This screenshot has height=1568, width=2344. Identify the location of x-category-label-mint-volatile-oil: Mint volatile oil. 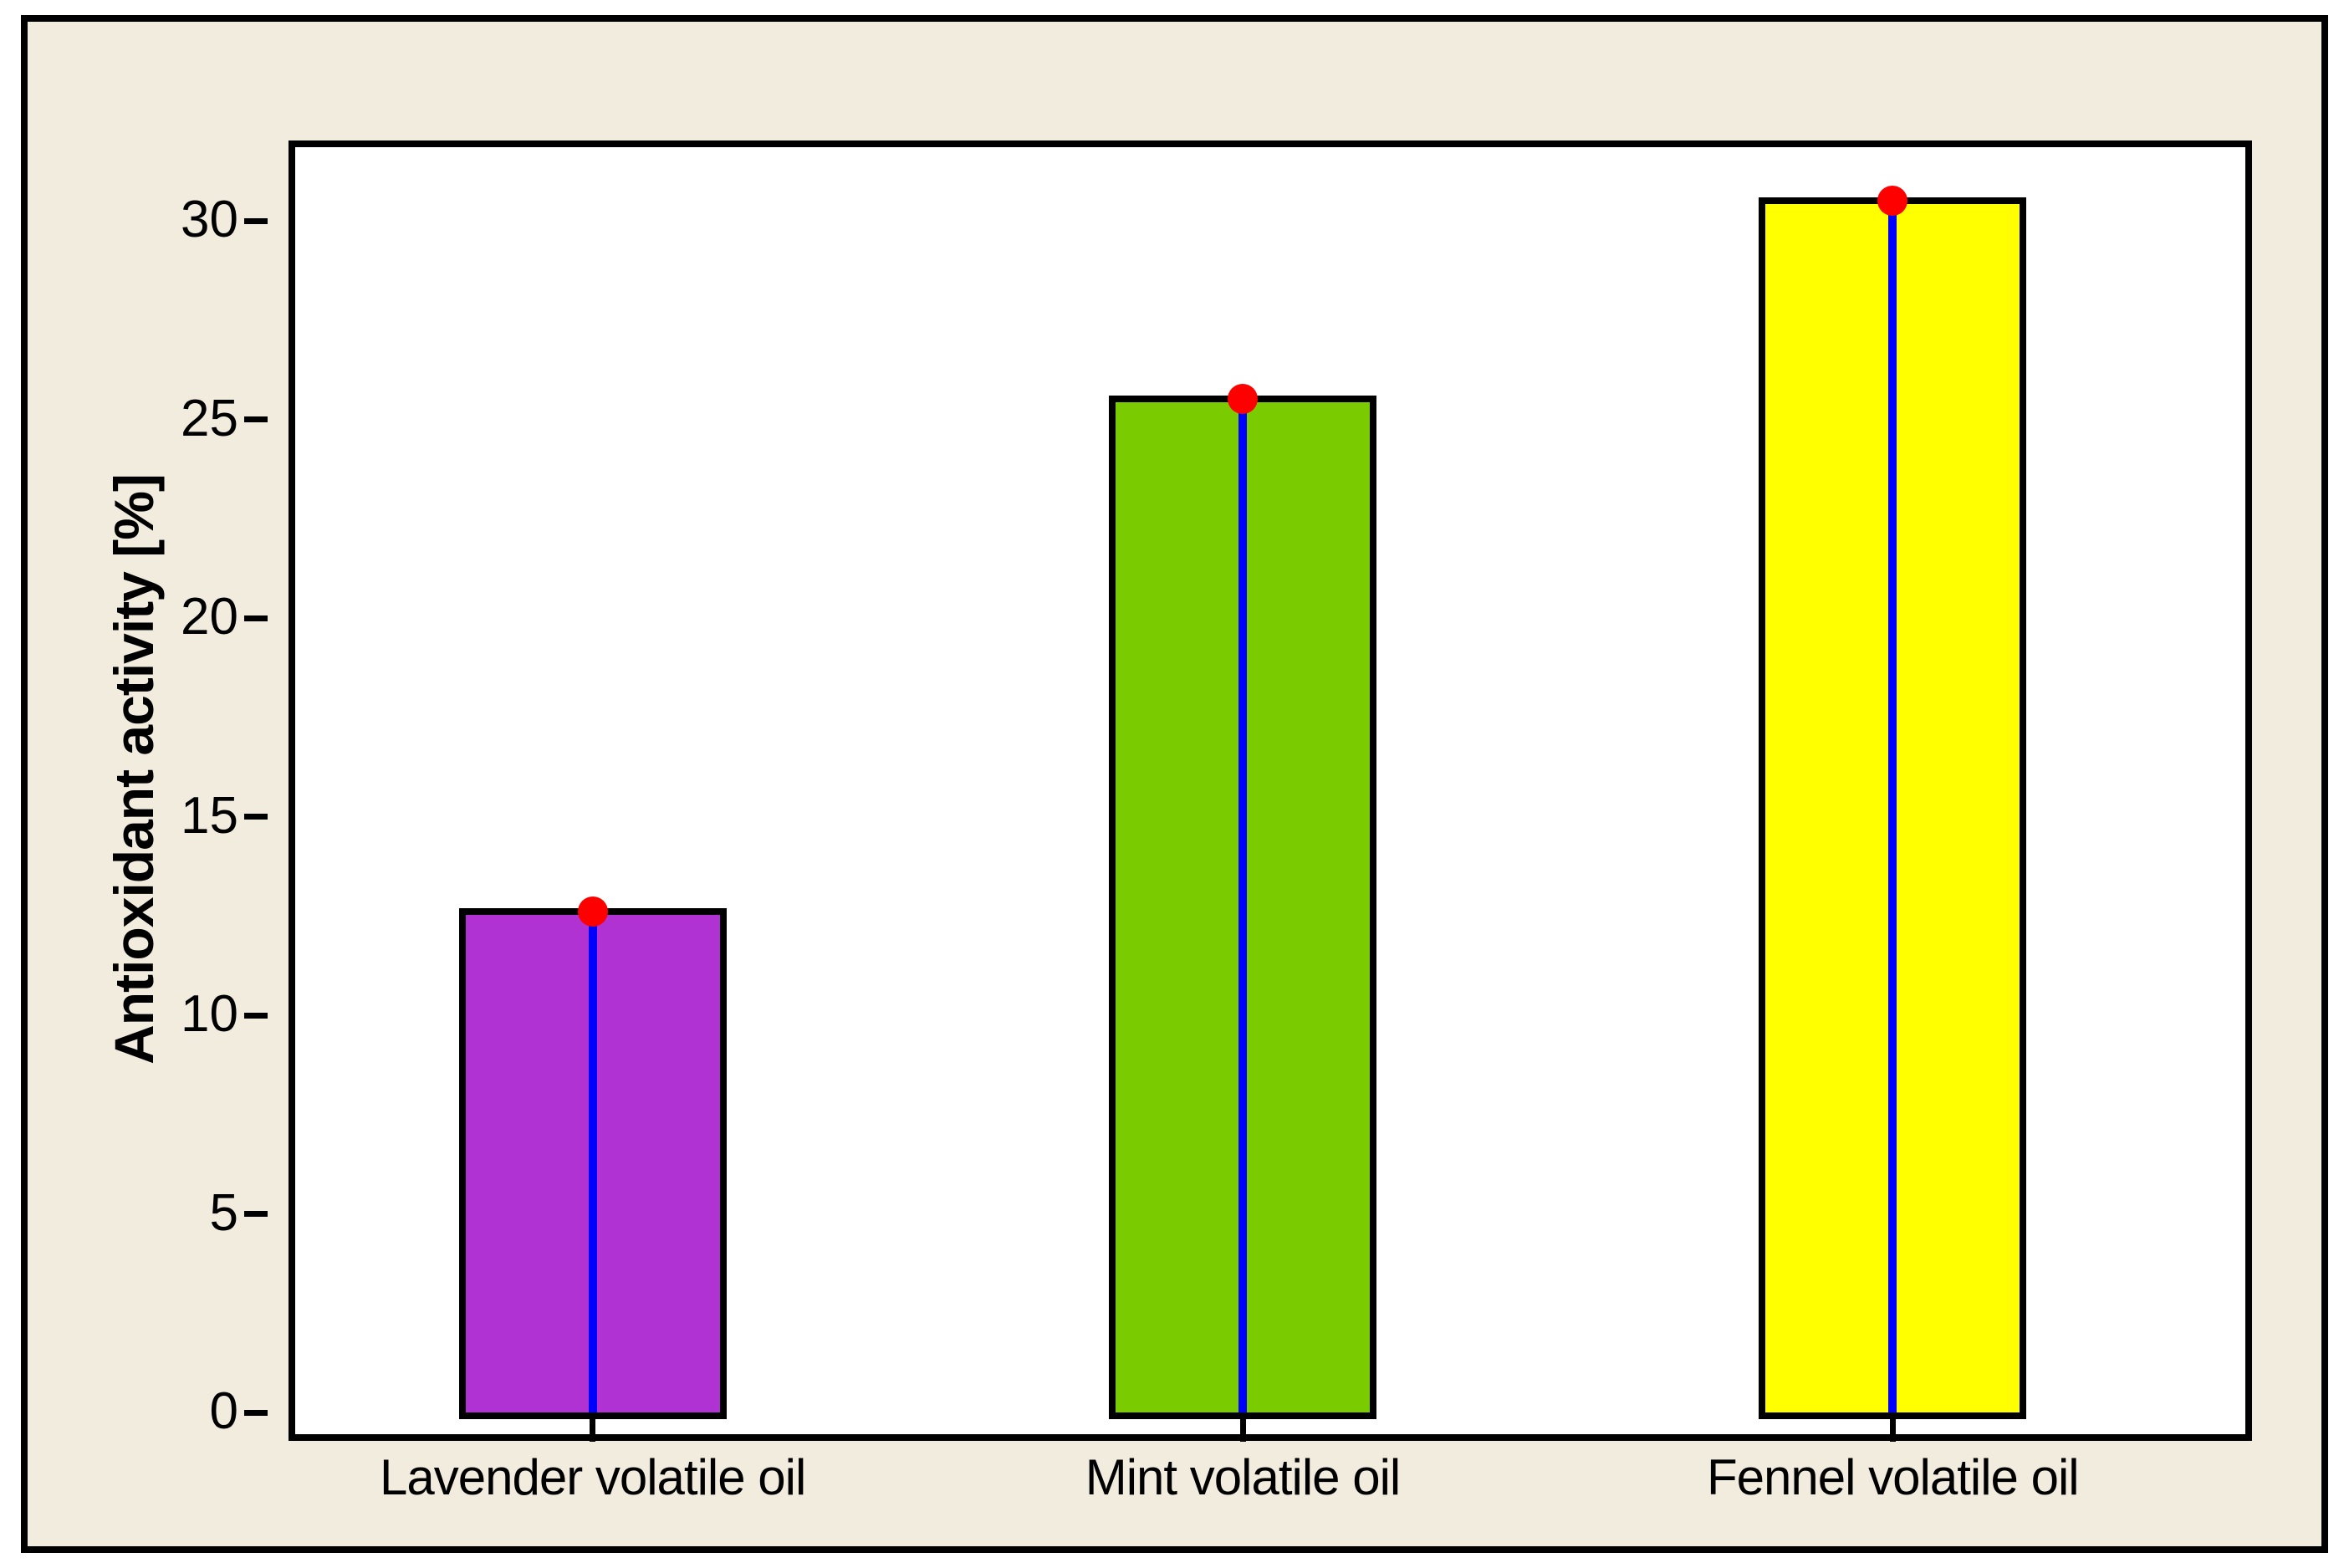
(1243, 1477).